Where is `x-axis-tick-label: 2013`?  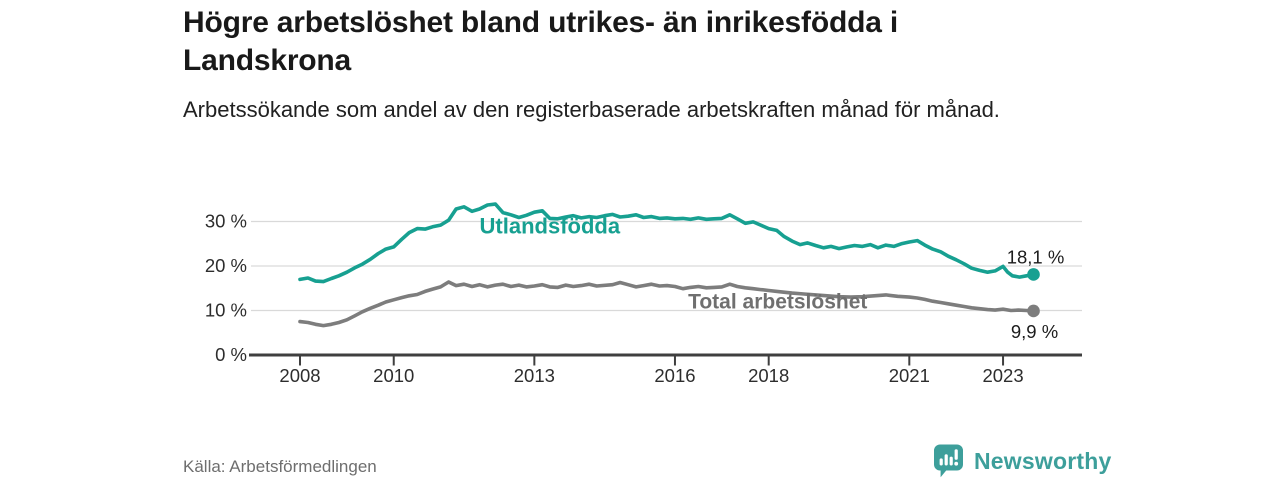
x-axis-tick-label: 2013 is located at coordinates (534, 375).